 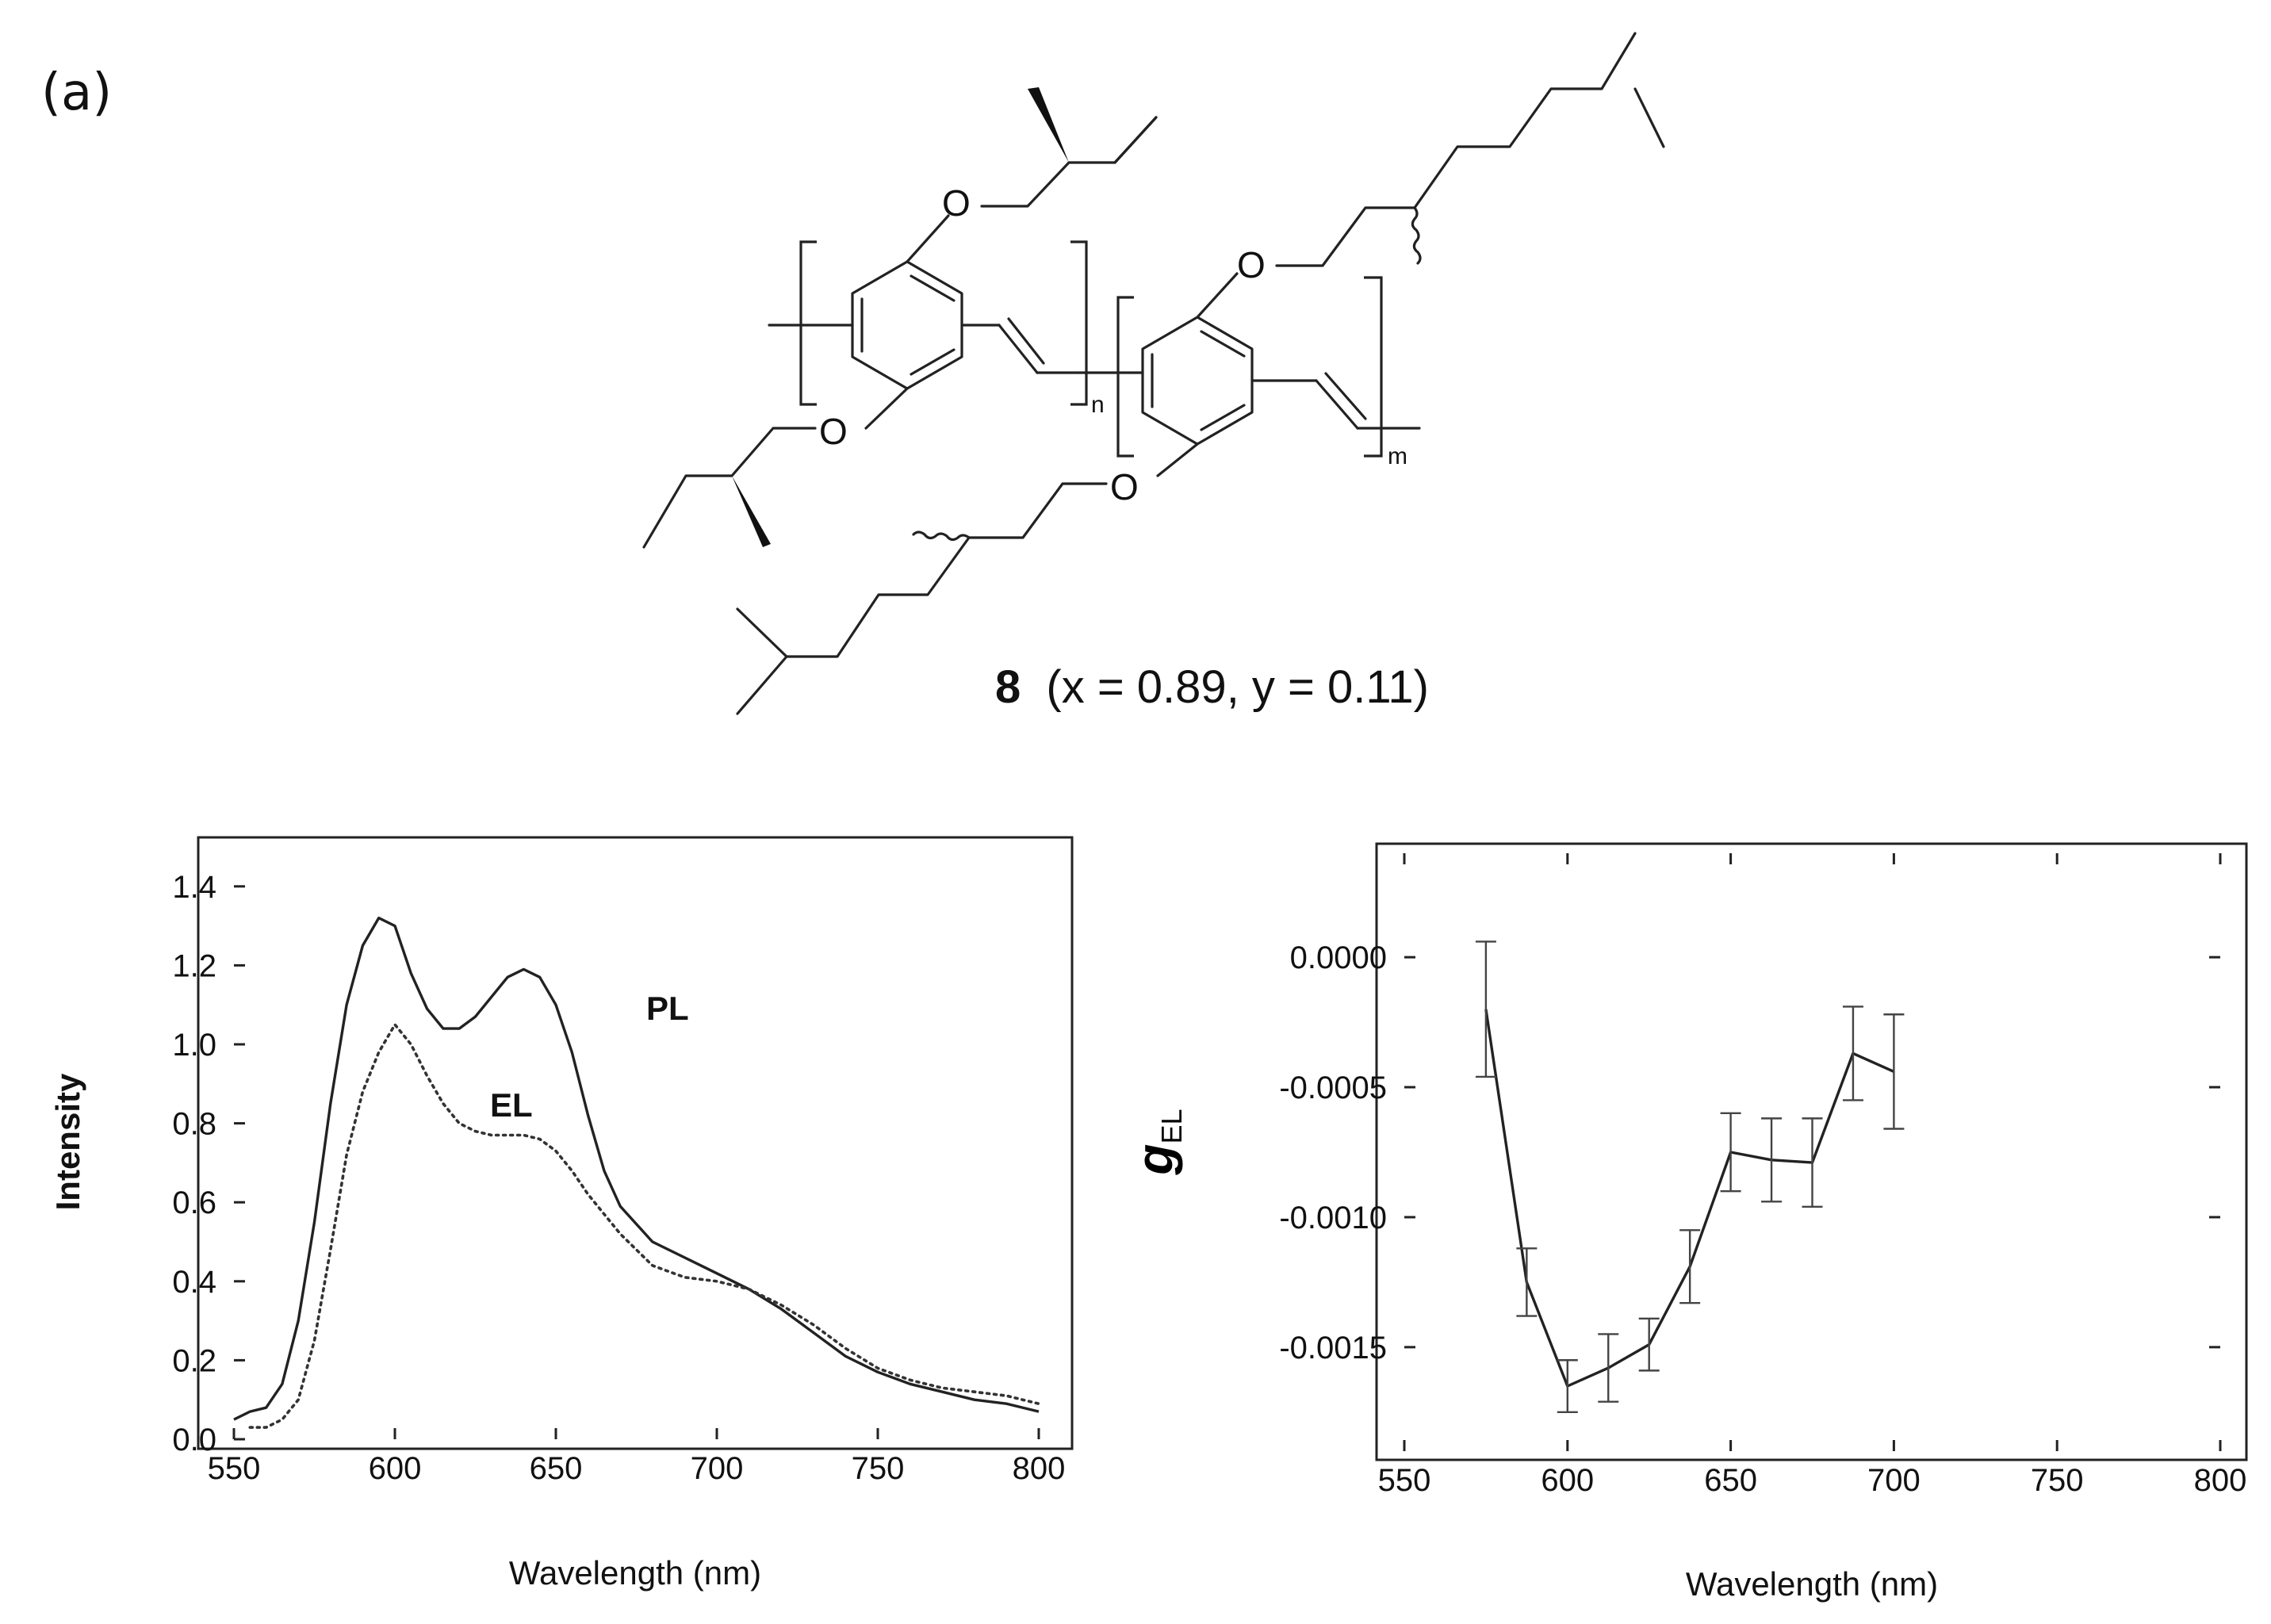 I want to click on y-tick-label: -0.0015, so click(x=1333, y=1348).